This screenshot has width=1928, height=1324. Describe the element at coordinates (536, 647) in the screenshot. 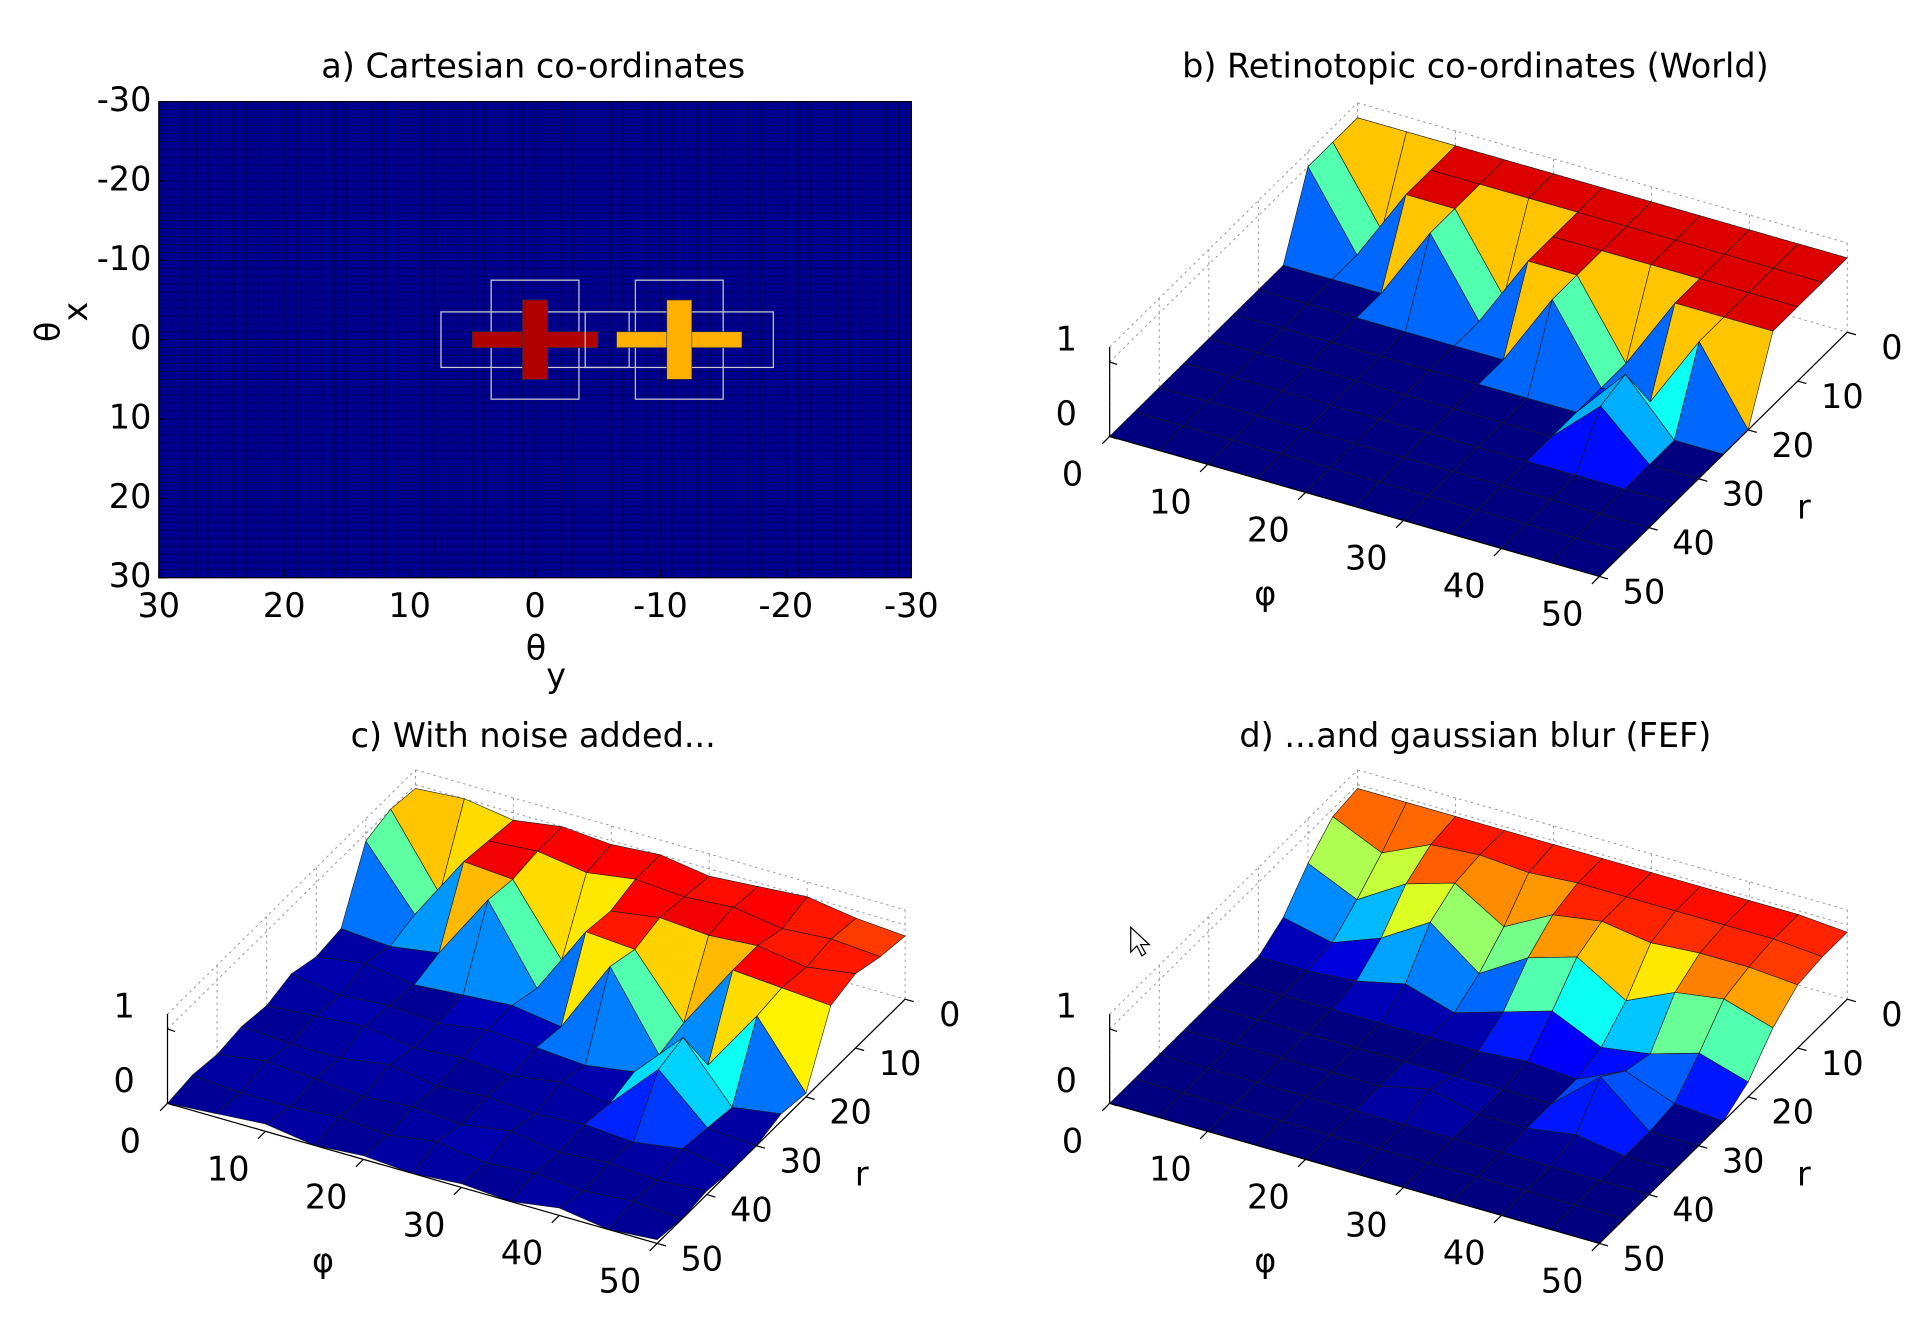

I see `x-axis-label-main: θ` at that location.